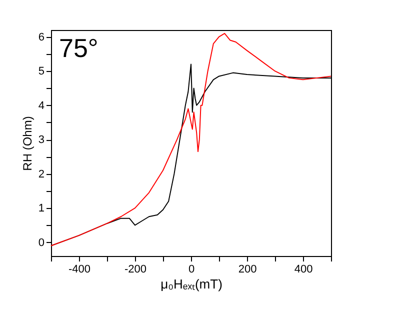 The width and height of the screenshot is (418, 320). What do you see at coordinates (41, 208) in the screenshot?
I see `y-tick-label: 1` at bounding box center [41, 208].